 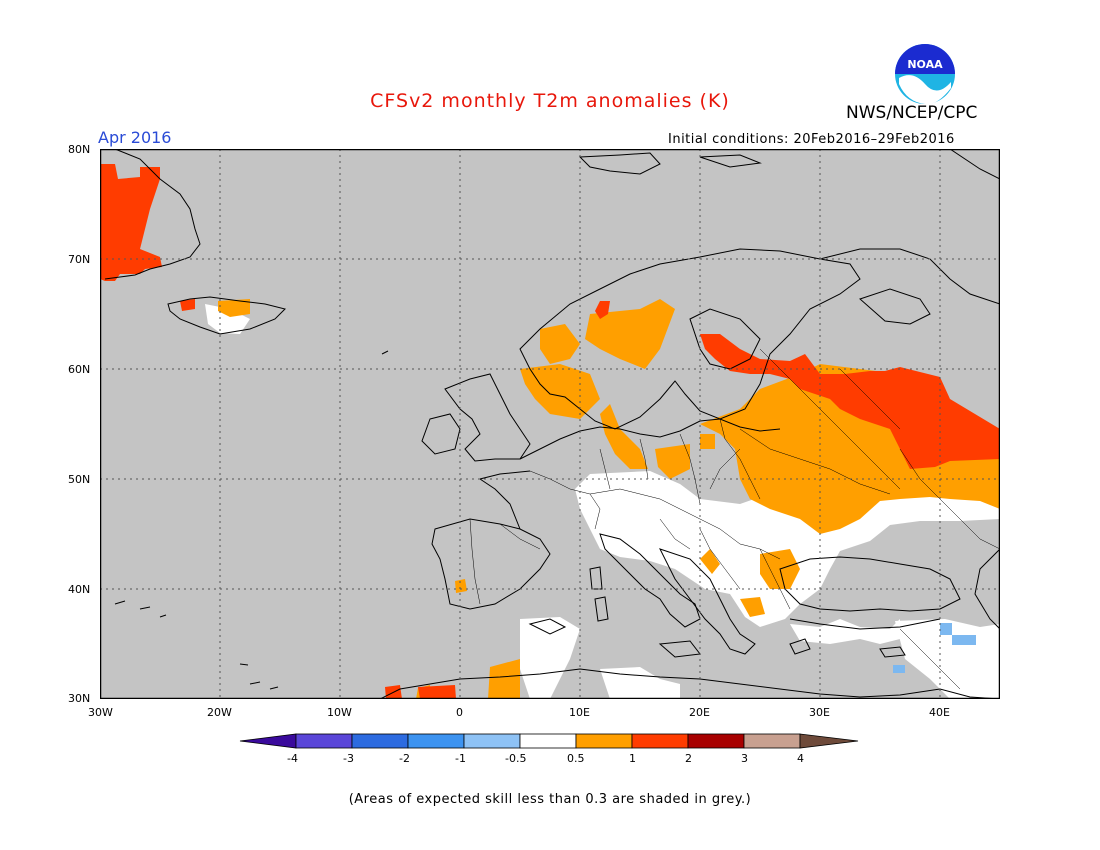 I want to click on logo-text: NOAA, so click(x=925, y=64).